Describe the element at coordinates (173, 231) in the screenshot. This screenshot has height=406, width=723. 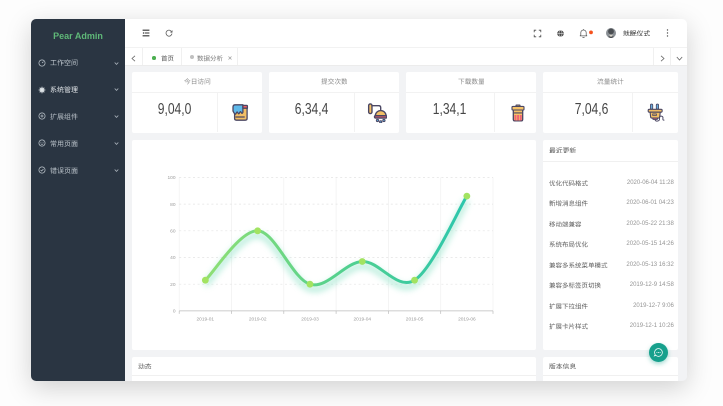
I see `svg-text: 60` at that location.